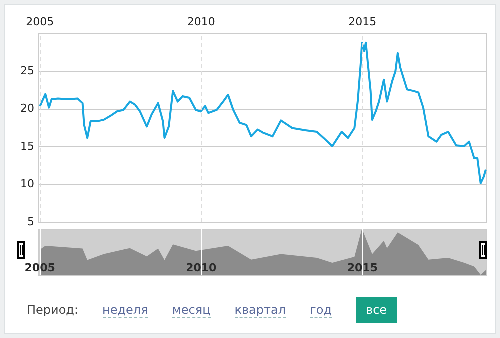 This screenshot has width=500, height=338. What do you see at coordinates (362, 22) in the screenshot?
I see `x-tick-label: 2015` at bounding box center [362, 22].